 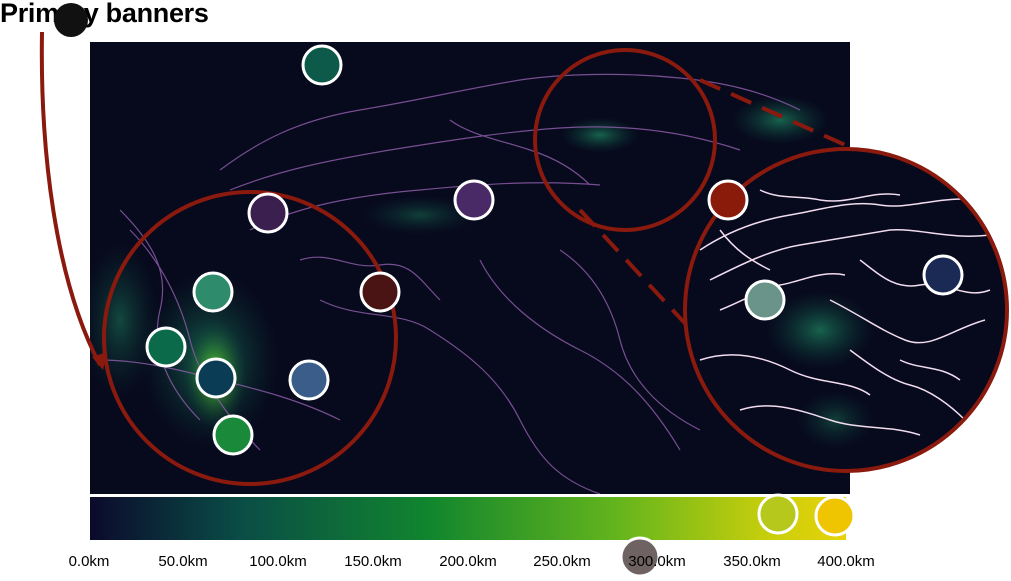 What do you see at coordinates (468, 561) in the screenshot?
I see `colorbar-tick-label: 200.0km` at bounding box center [468, 561].